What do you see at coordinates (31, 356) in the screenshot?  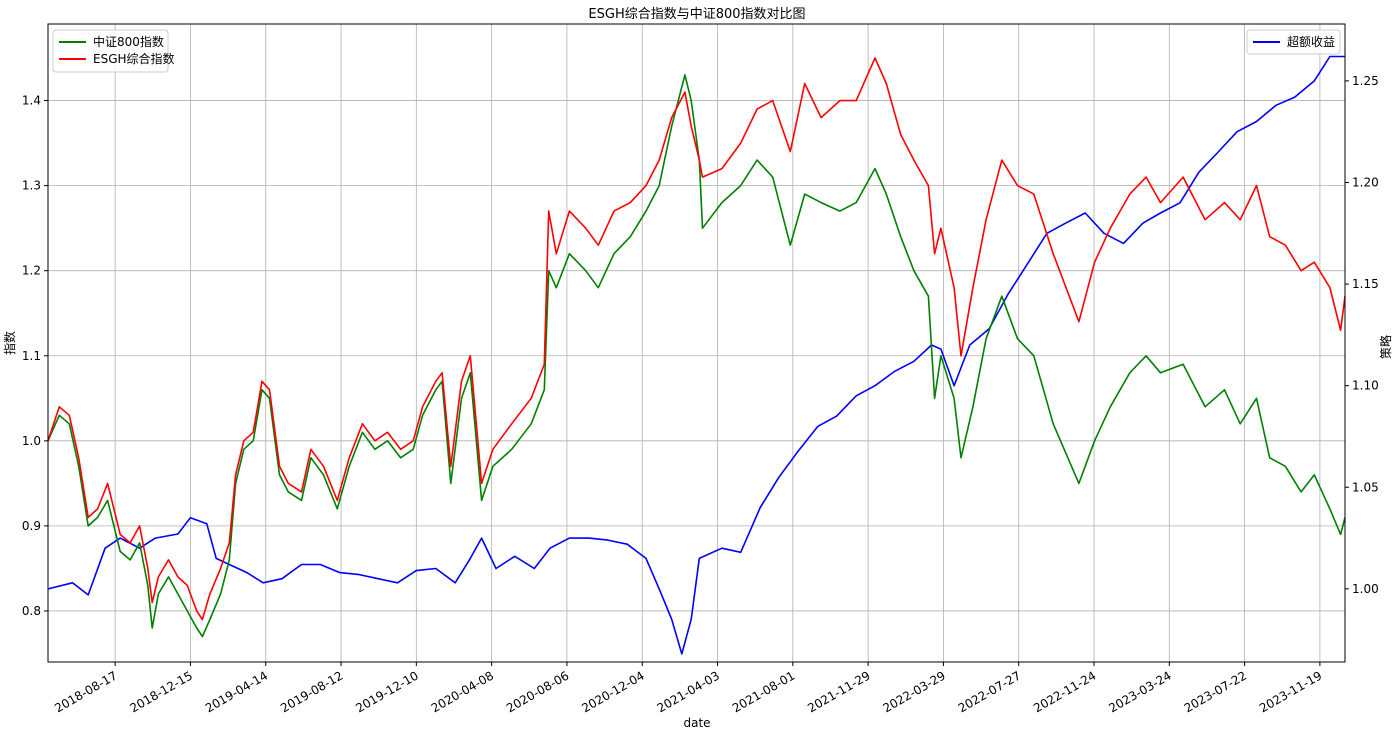 I see `y-left-tick-label: 1.1` at bounding box center [31, 356].